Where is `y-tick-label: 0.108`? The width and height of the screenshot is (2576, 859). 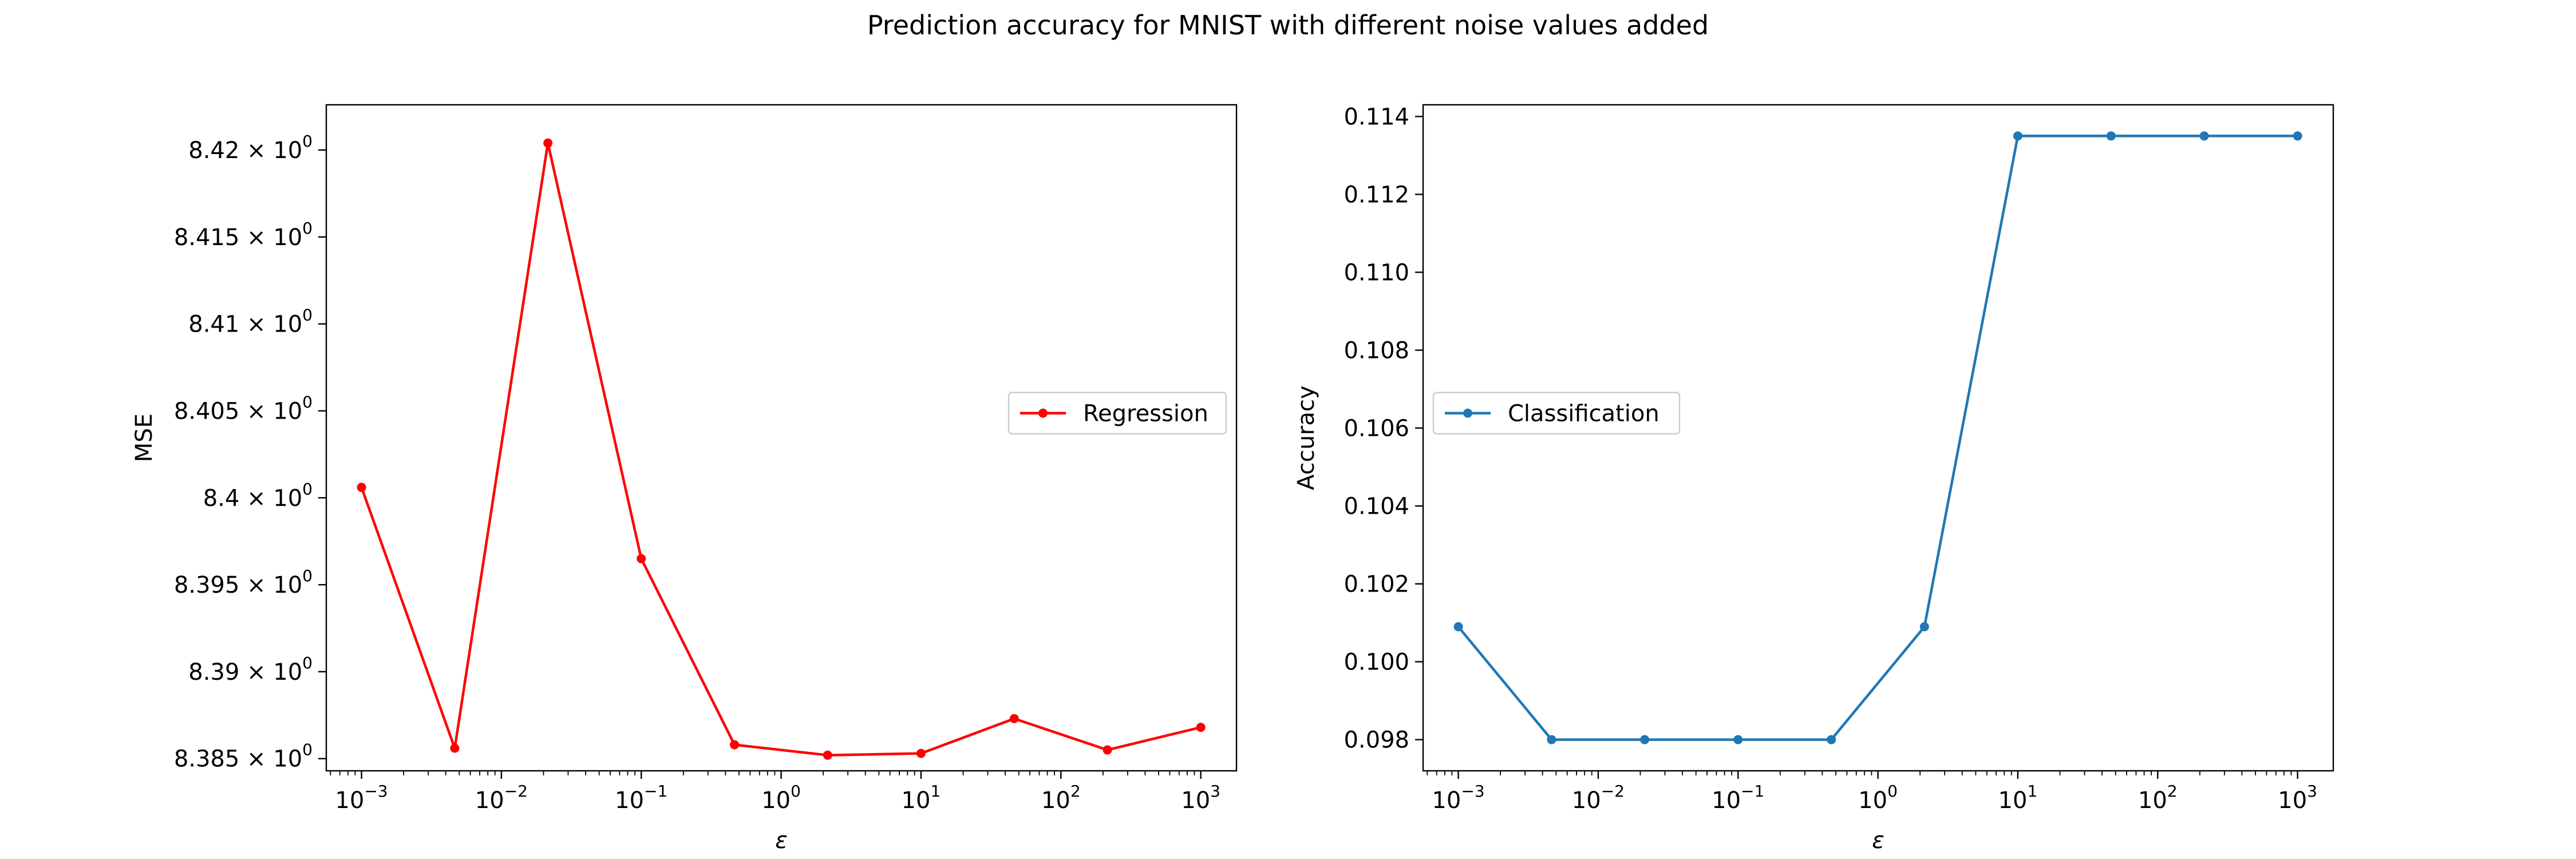
y-tick-label: 0.108 is located at coordinates (1376, 350).